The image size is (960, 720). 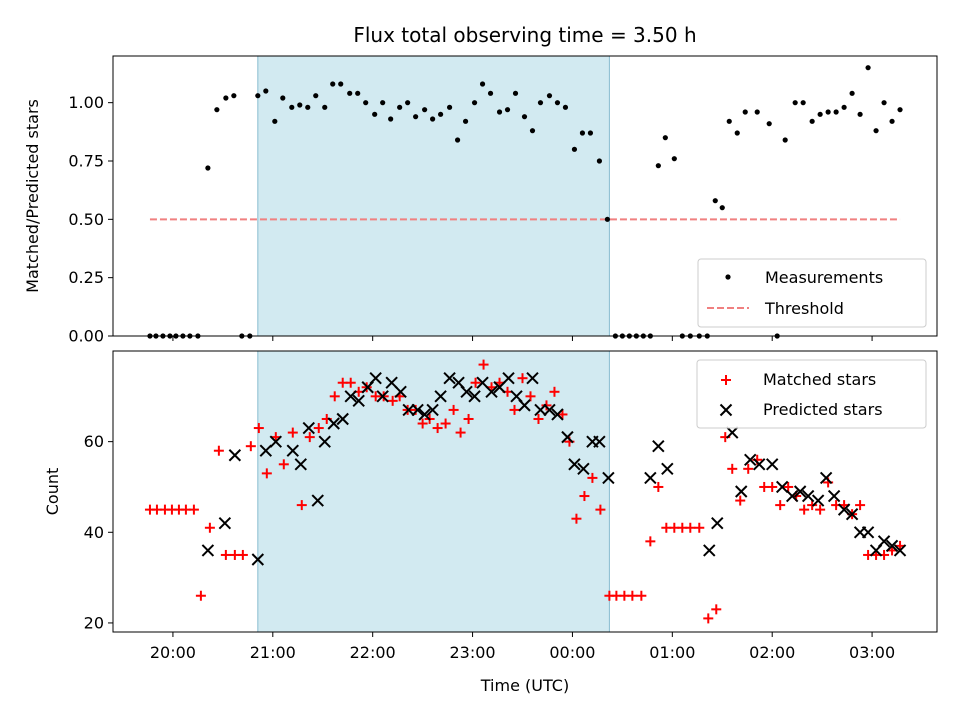 I want to click on top-legend: Measurements Threshold, so click(x=812, y=293).